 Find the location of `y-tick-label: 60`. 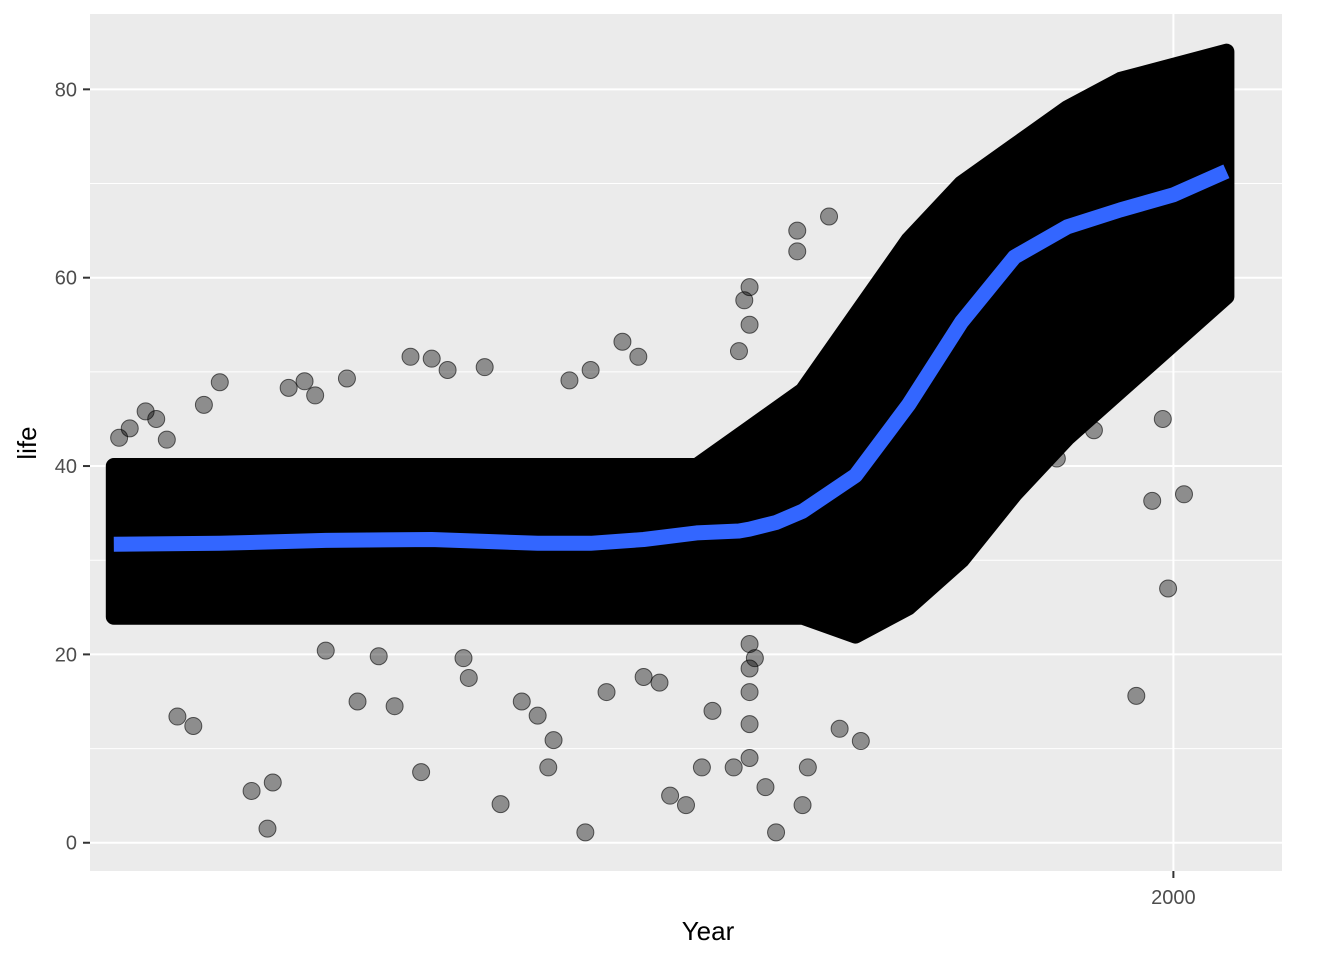

y-tick-label: 60 is located at coordinates (66, 279).